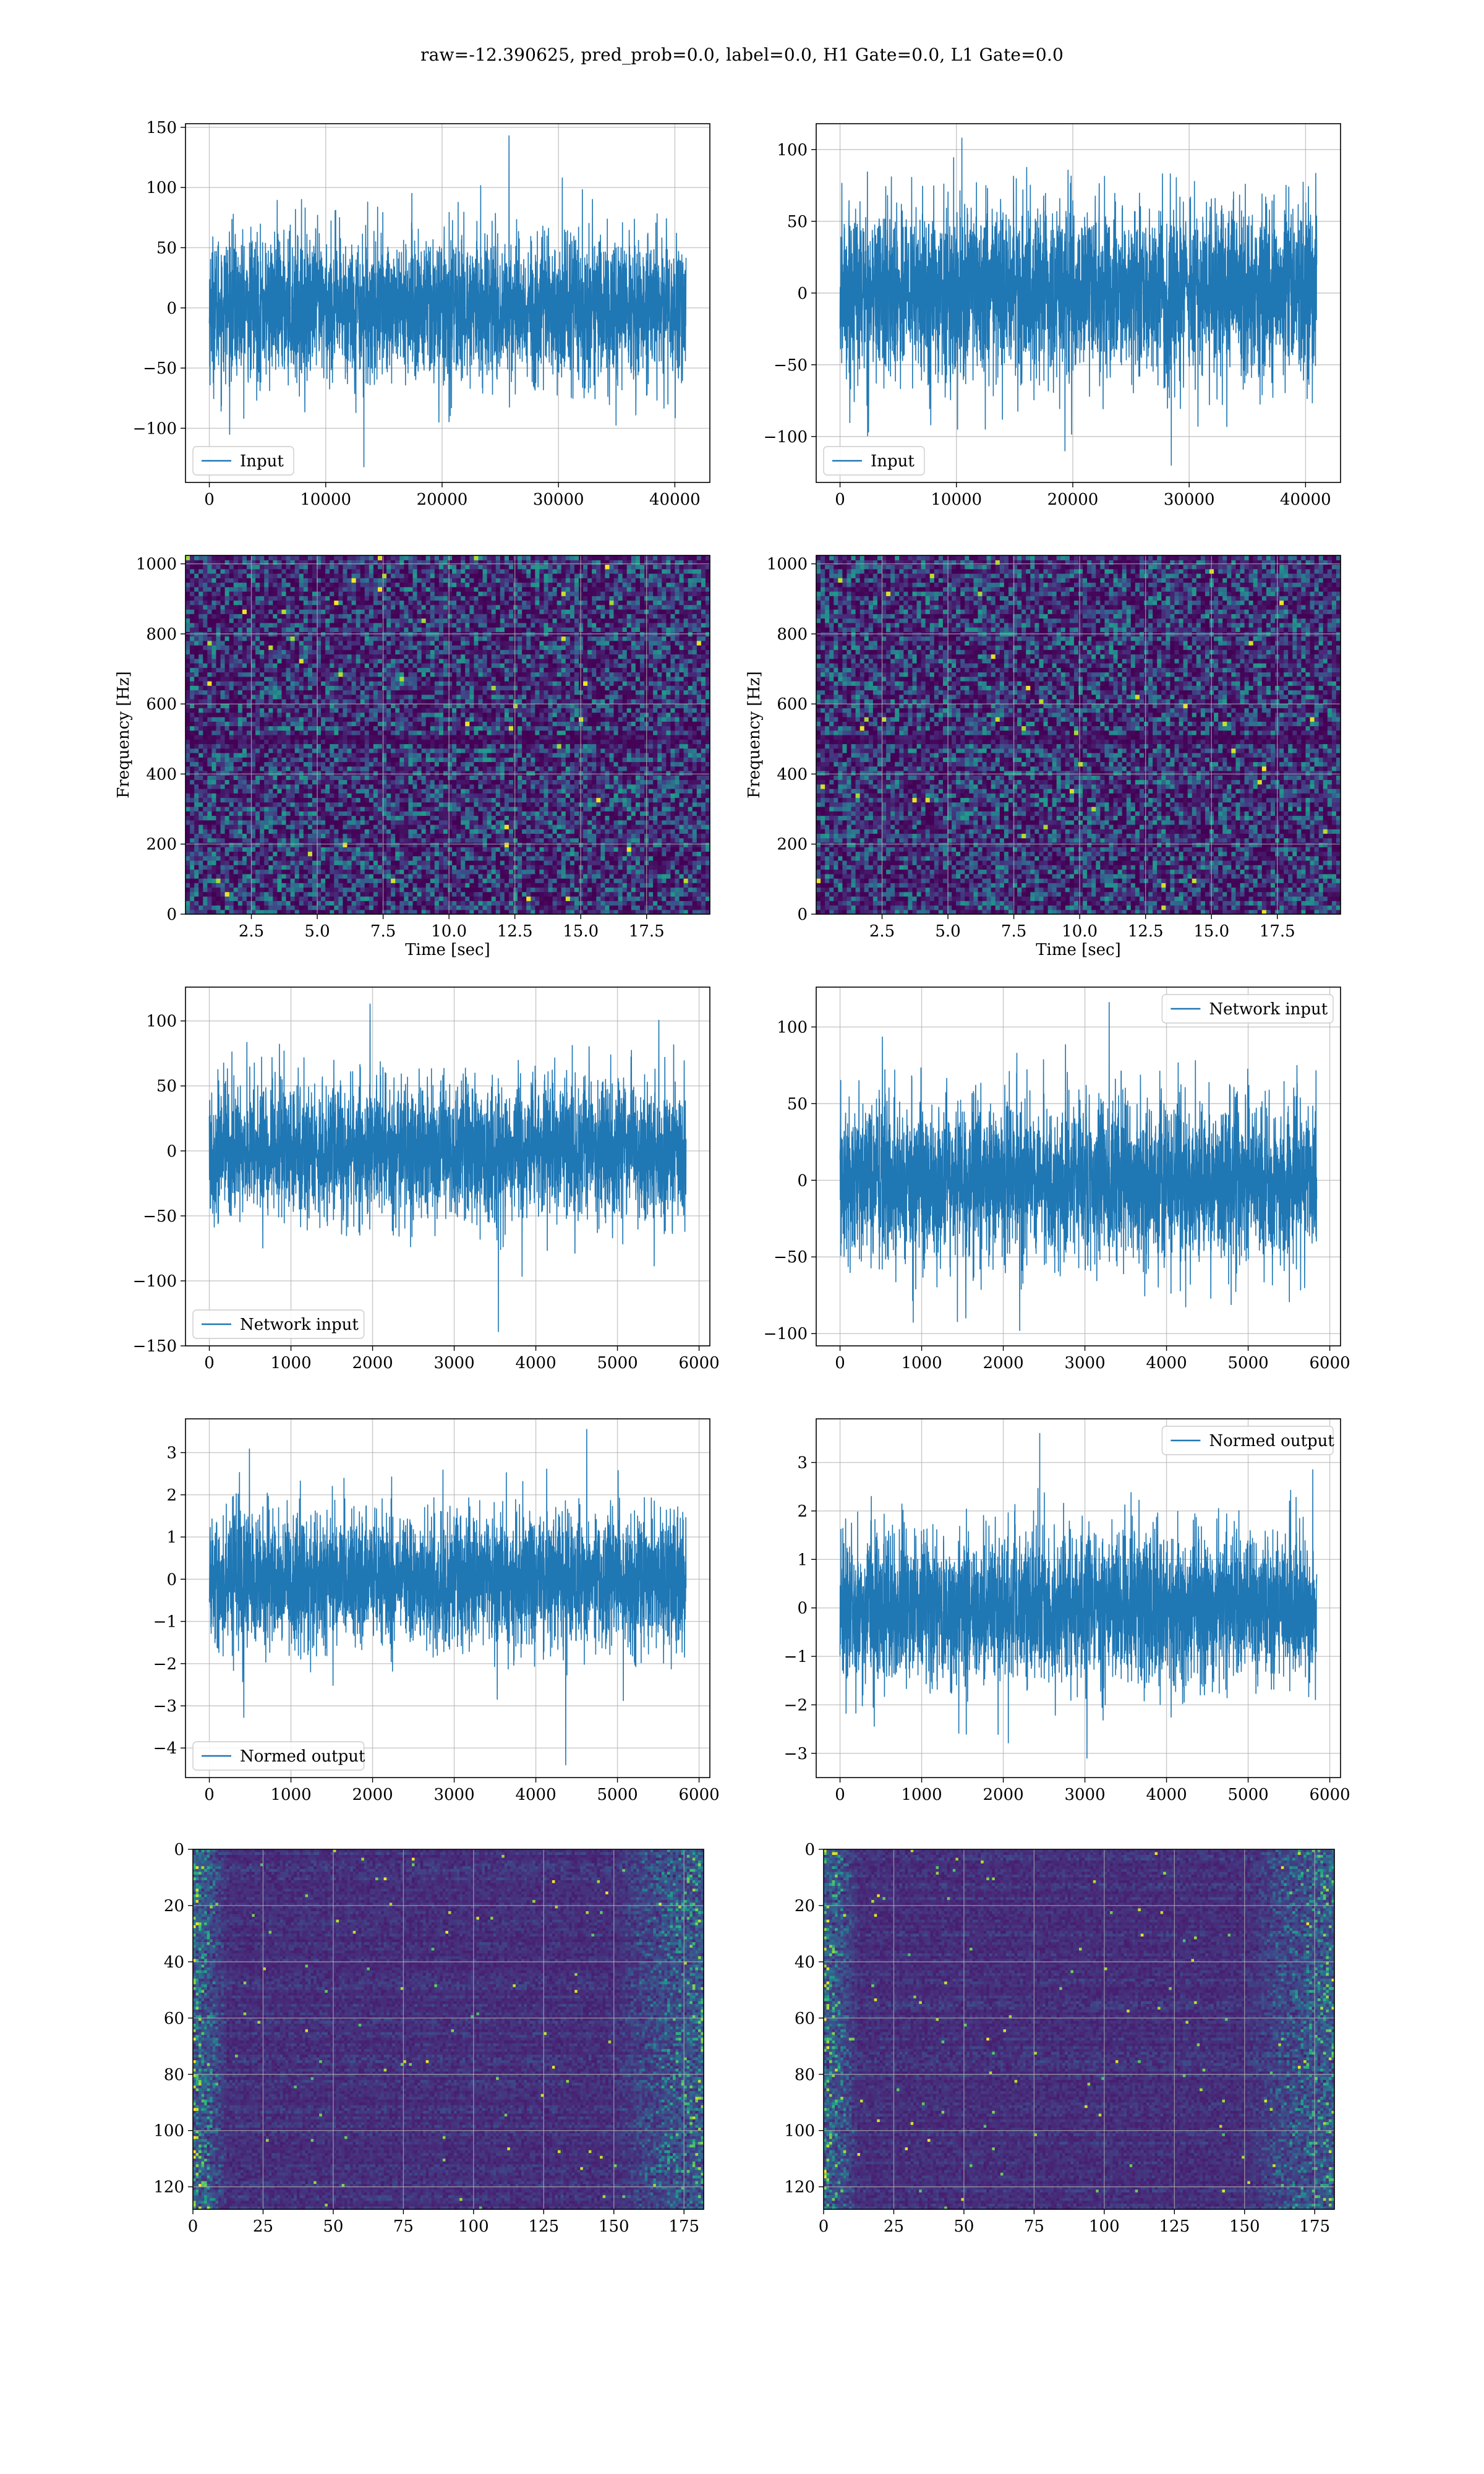  What do you see at coordinates (754, 734) in the screenshot?
I see `spec-l1-ylabel: Frequency [Hz]` at bounding box center [754, 734].